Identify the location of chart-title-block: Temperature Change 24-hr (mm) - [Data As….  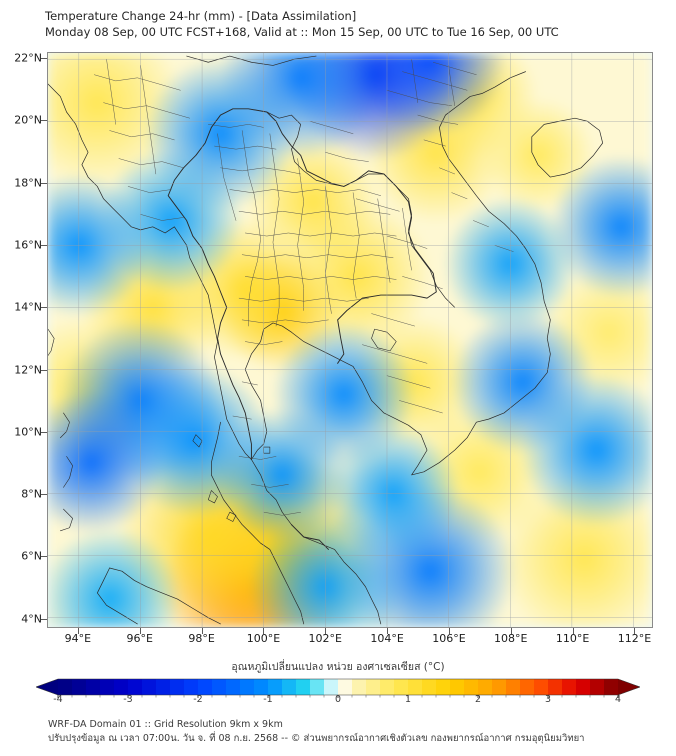
(302, 24).